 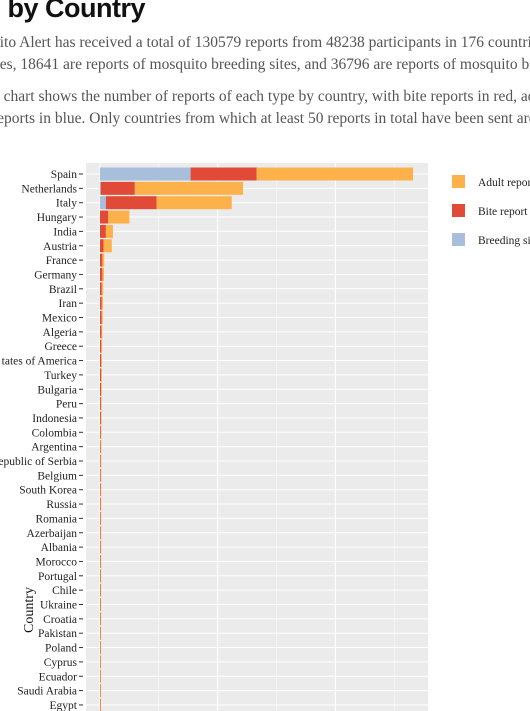 What do you see at coordinates (60, 347) in the screenshot?
I see `y-tick-label: Greece` at bounding box center [60, 347].